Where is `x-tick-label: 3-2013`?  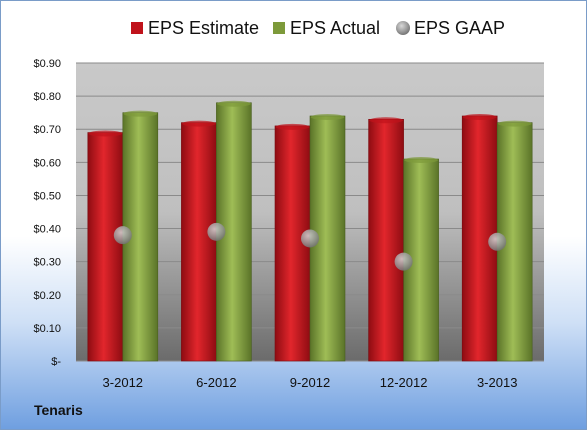 x-tick-label: 3-2013 is located at coordinates (497, 382).